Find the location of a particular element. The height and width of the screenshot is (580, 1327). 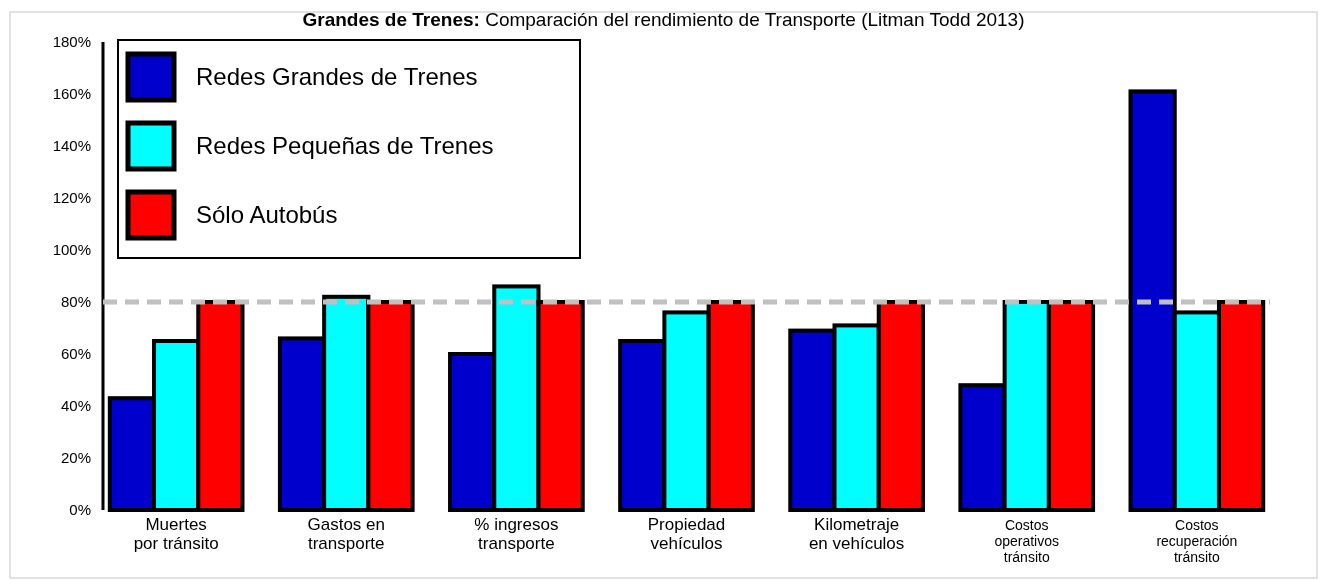

chart-title: Grandes de Trenes: Comparación del rendimiento de Transporte (Litman Todd 2013) is located at coordinates (663, 19).